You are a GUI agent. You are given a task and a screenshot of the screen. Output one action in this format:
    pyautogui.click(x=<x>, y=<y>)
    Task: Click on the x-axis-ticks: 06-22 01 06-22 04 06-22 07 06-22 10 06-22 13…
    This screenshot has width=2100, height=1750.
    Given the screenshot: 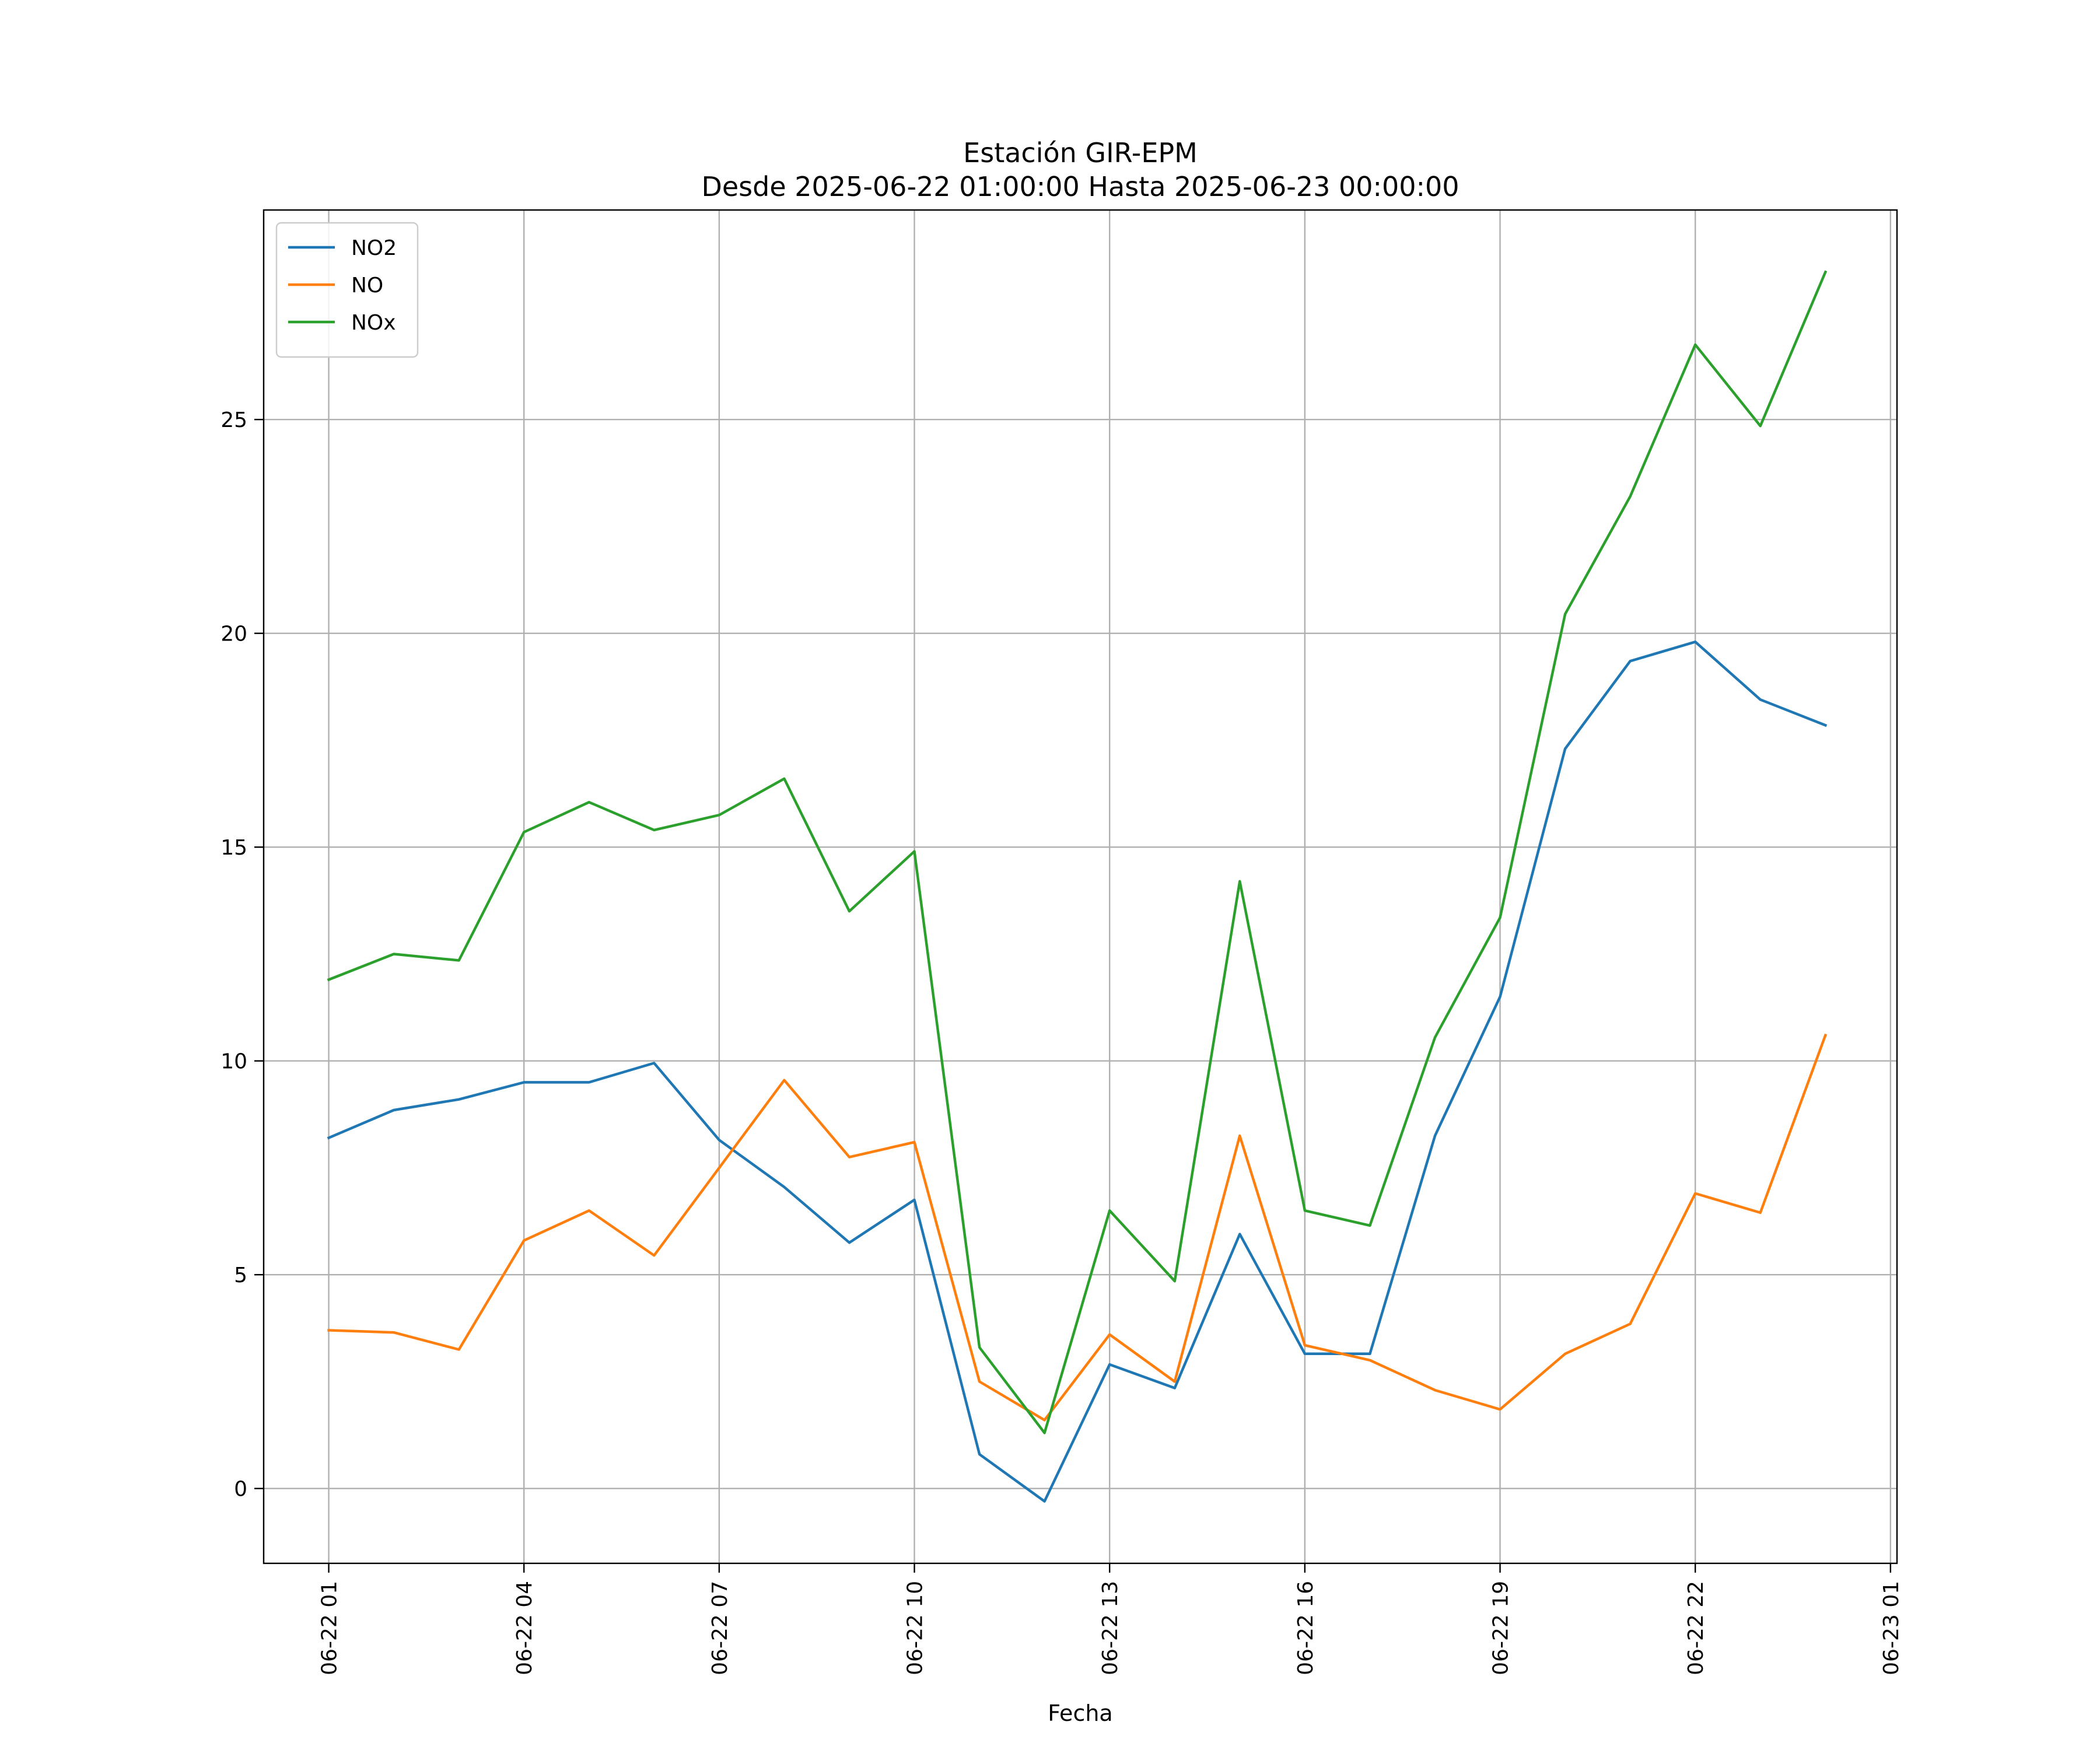 What is the action you would take?
    pyautogui.click(x=1110, y=1619)
    